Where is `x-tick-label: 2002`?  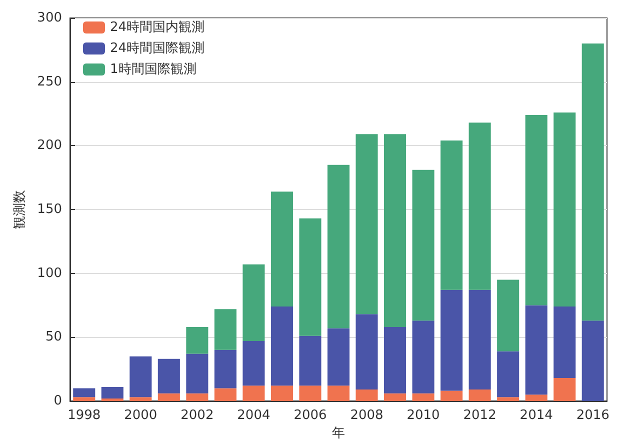
x-tick-label: 2002 is located at coordinates (197, 415).